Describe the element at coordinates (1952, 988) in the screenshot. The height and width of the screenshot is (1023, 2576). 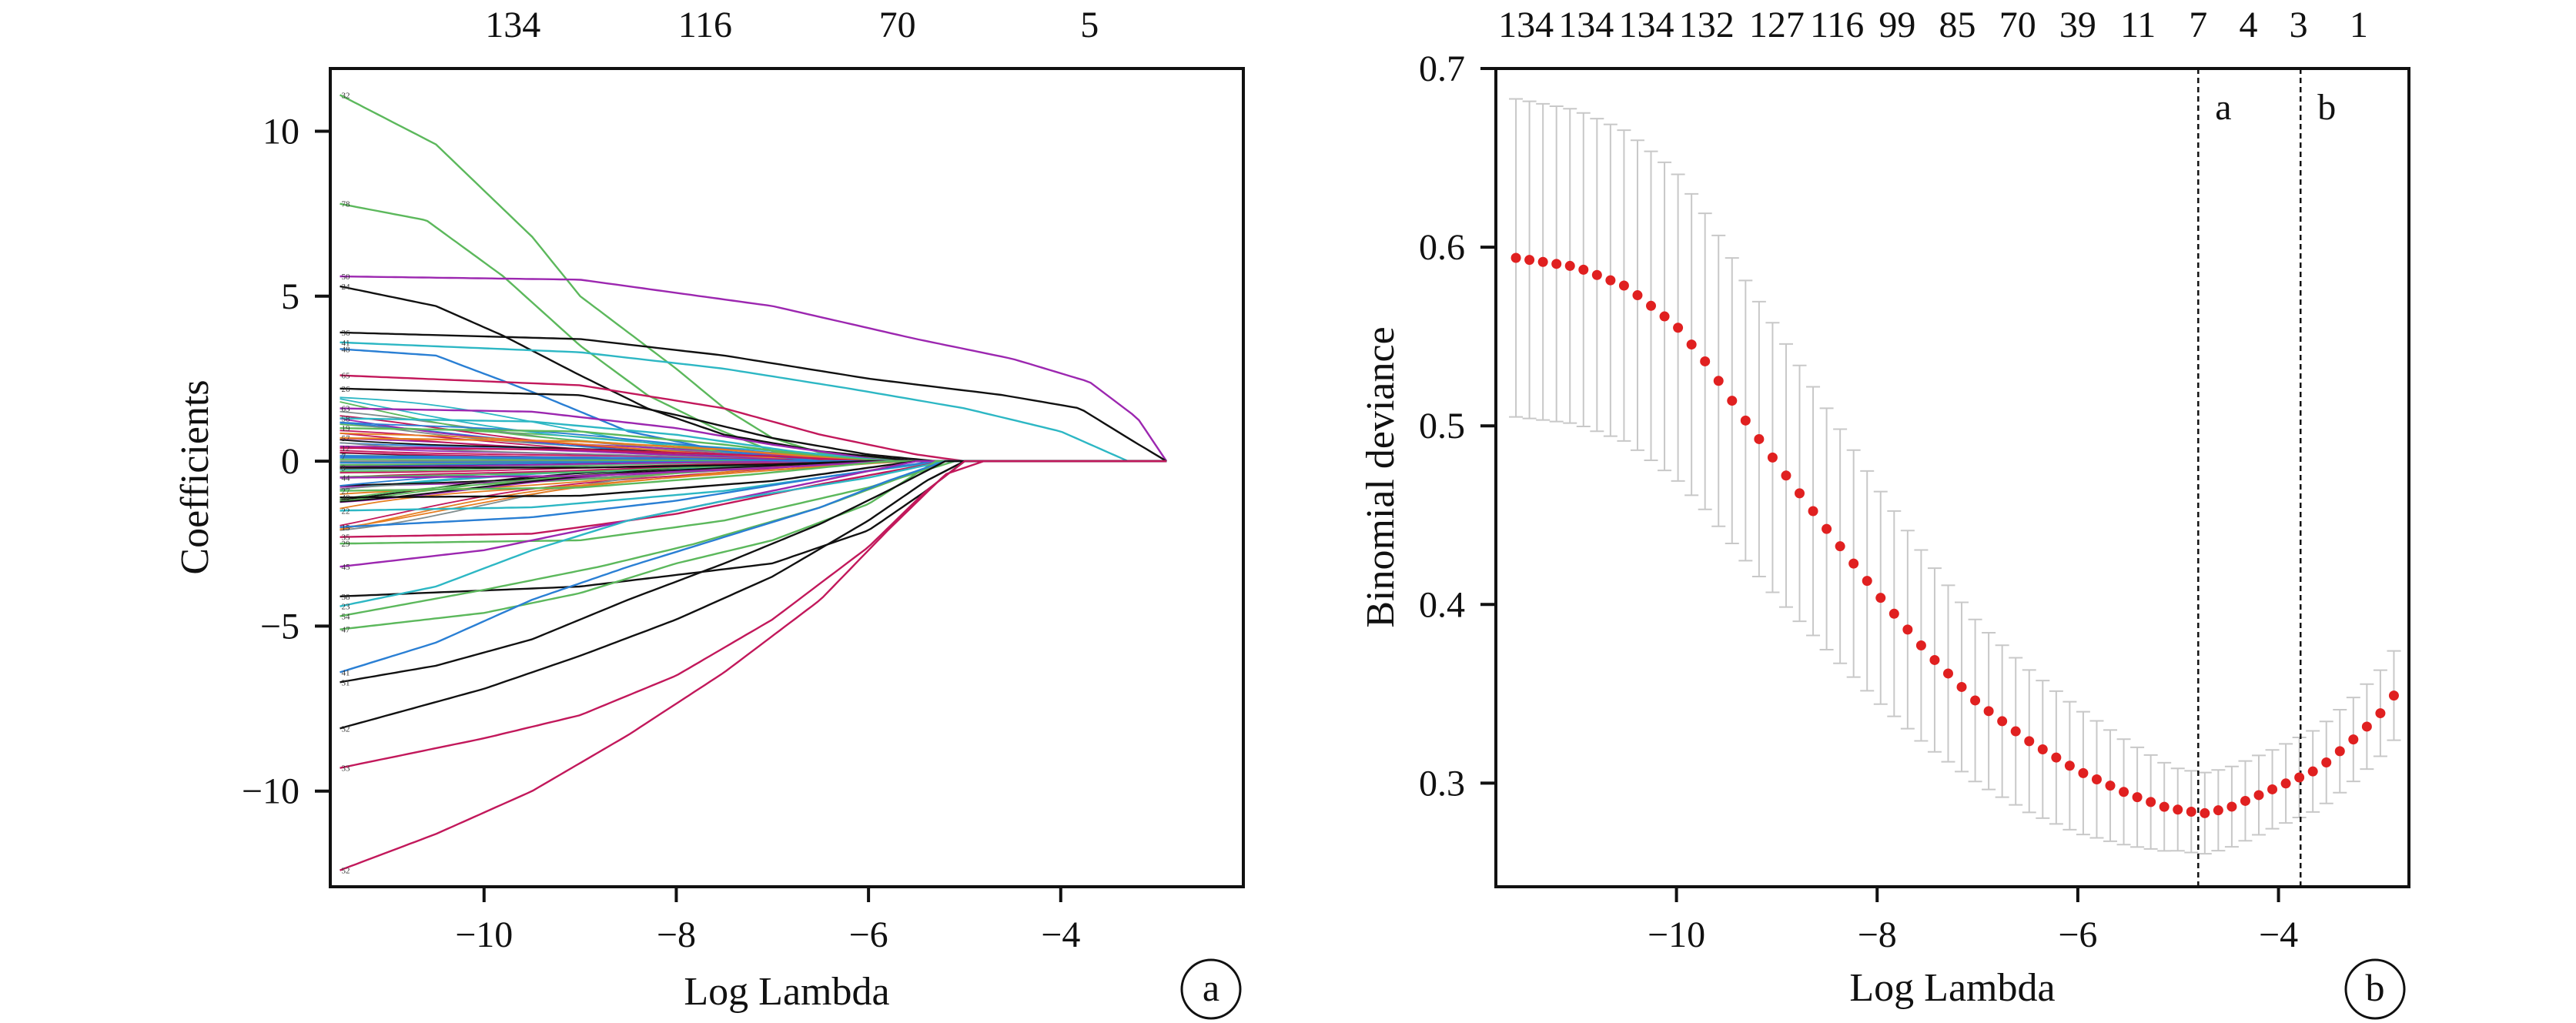
I see `panel-b-x-axis-title: Log Lambda` at that location.